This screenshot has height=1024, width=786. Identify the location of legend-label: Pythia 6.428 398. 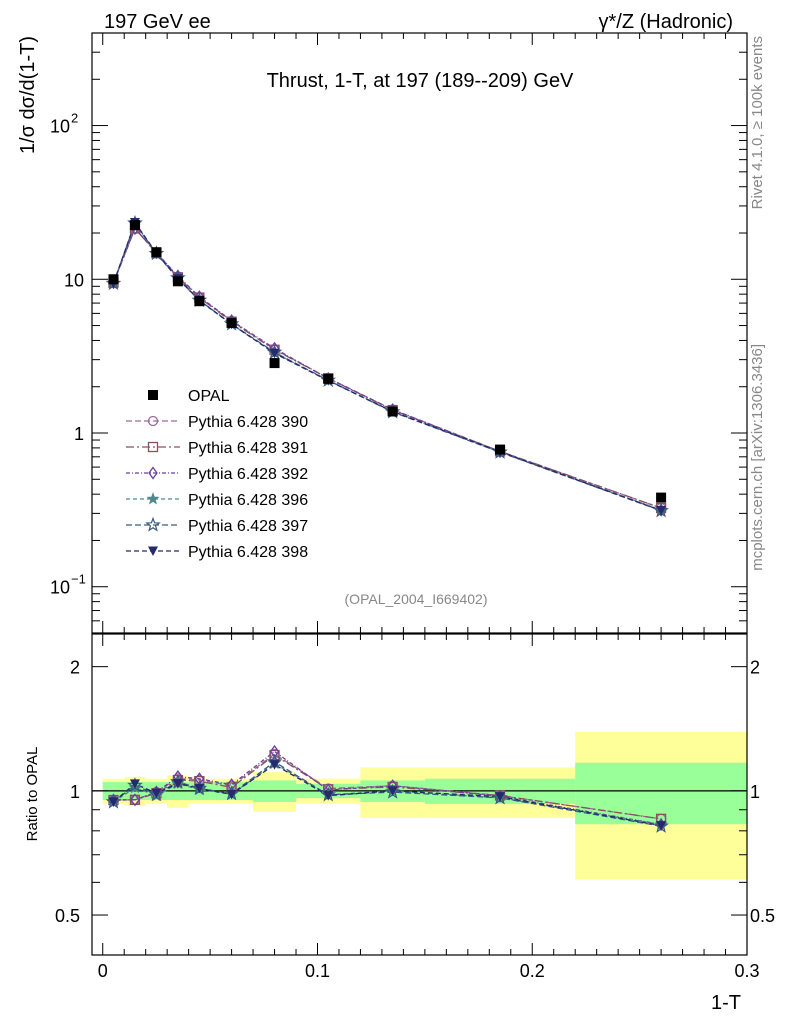
(248, 552).